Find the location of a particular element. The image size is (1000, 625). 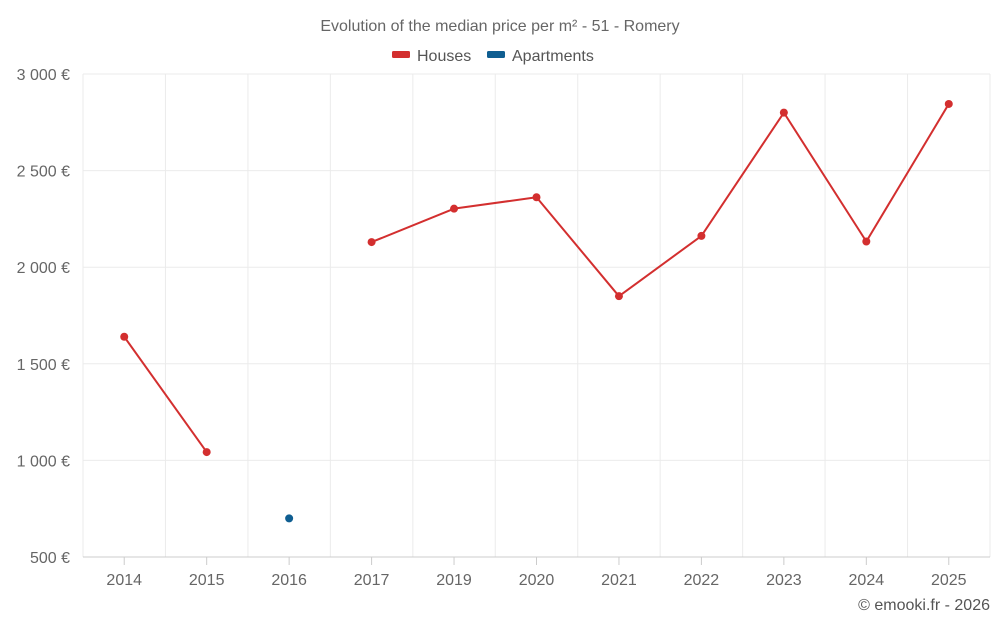

legend-item-apartments: Apartments is located at coordinates (540, 56).